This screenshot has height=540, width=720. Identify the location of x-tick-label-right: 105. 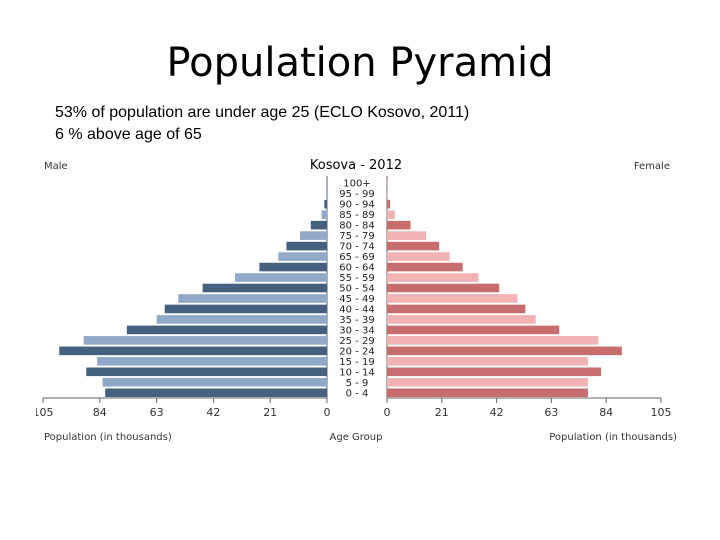
(661, 412).